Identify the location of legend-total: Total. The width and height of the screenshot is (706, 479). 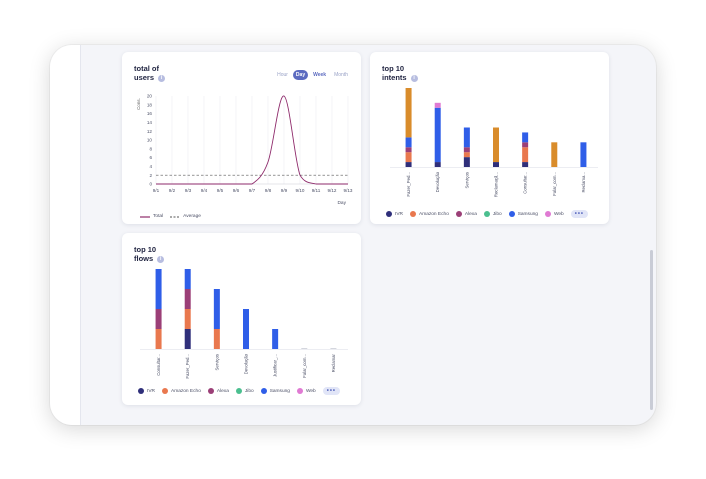
(151, 216).